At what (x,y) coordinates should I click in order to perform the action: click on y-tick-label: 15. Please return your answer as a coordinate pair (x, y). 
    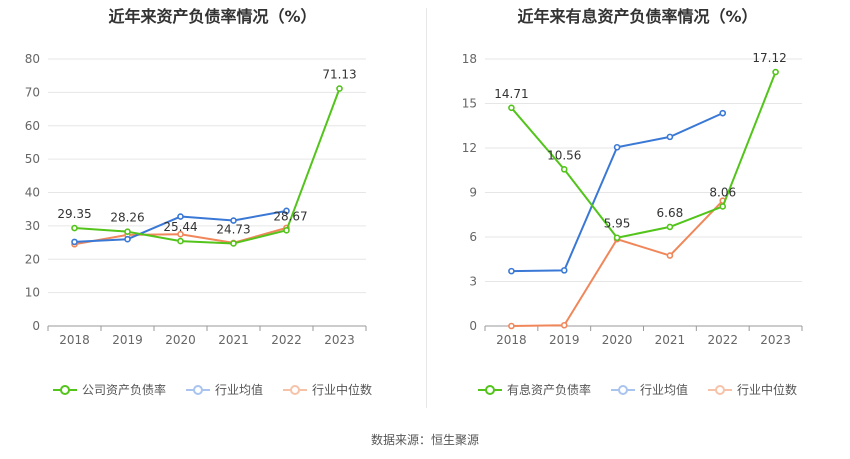
    Looking at the image, I should click on (469, 104).